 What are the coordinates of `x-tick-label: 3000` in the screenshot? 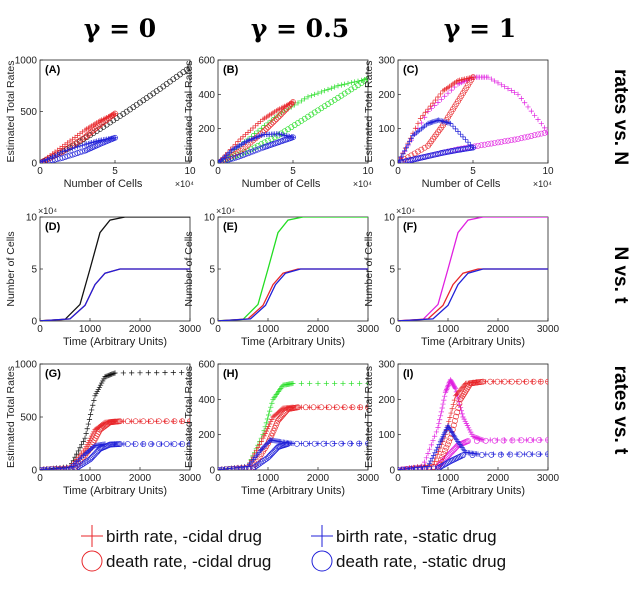 It's located at (368, 329).